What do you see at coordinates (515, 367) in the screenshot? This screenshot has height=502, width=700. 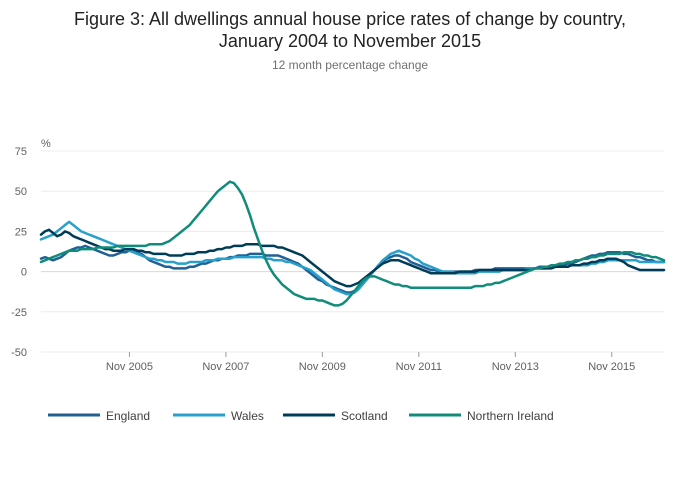 I see `x-tick-label: Nov 2013` at bounding box center [515, 367].